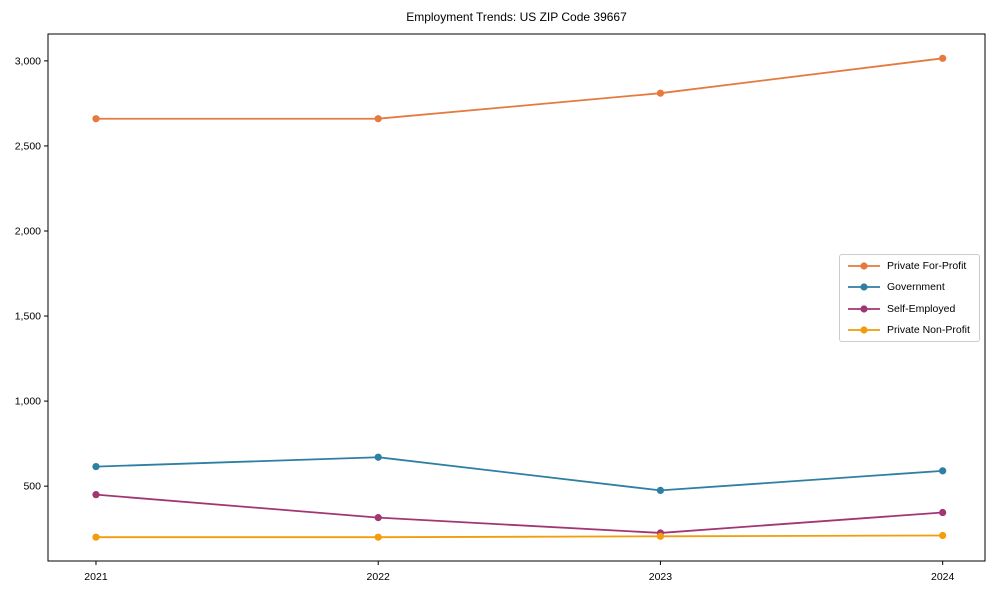 The height and width of the screenshot is (600, 1000). Describe the element at coordinates (519, 513) in the screenshot. I see `series-line-self-employed` at that location.